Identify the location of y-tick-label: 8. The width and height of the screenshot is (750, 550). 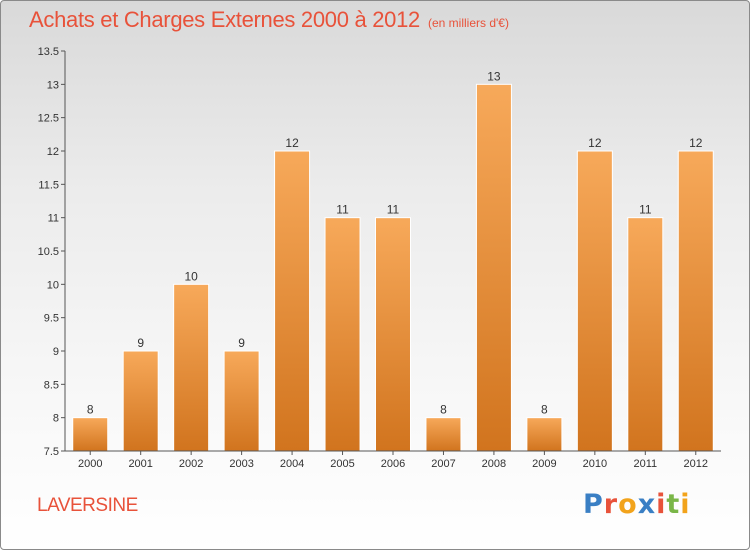
(56, 419).